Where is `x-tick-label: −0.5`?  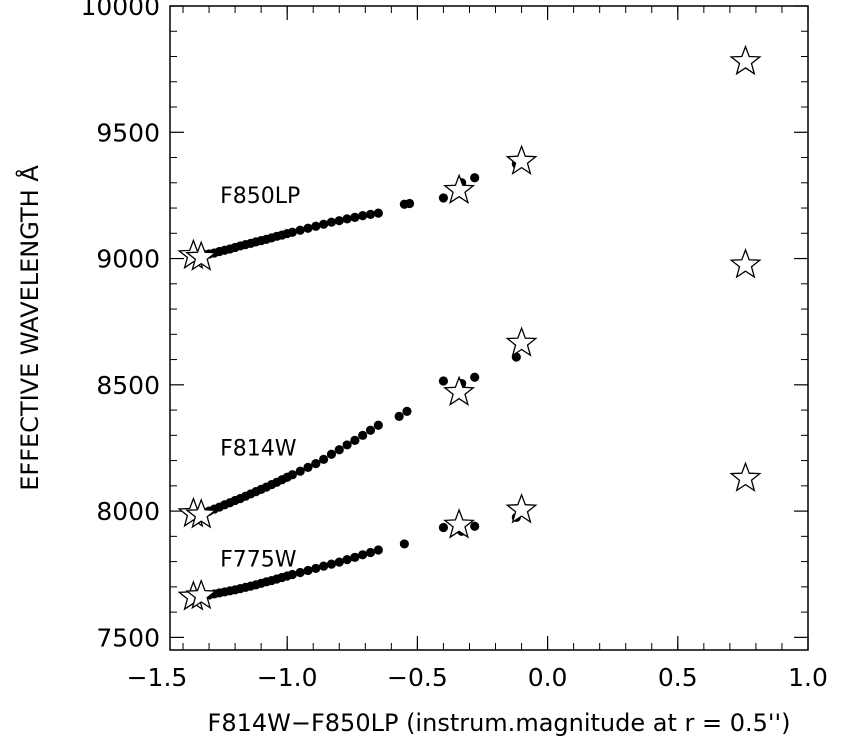 x-tick-label: −0.5 is located at coordinates (417, 677).